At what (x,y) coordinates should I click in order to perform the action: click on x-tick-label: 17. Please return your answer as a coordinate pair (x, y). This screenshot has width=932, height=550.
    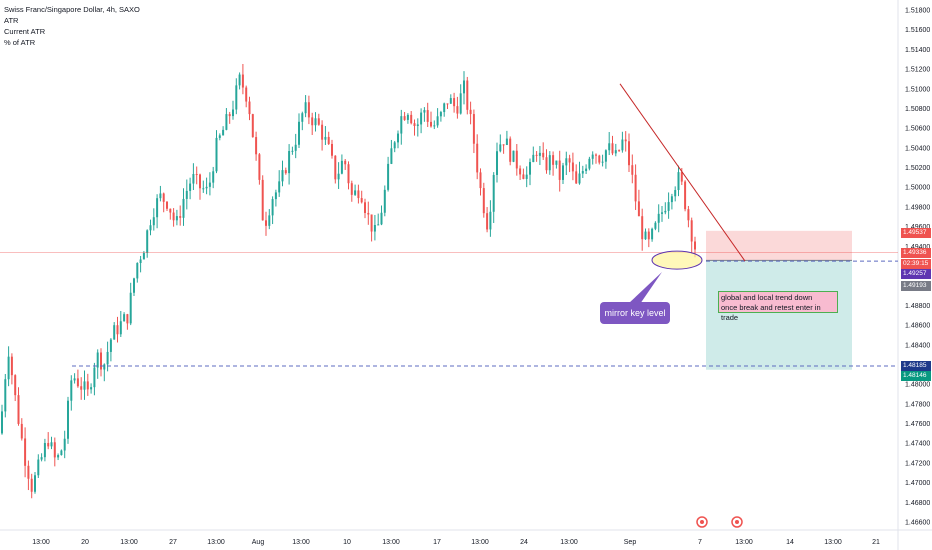
    Looking at the image, I should click on (437, 542).